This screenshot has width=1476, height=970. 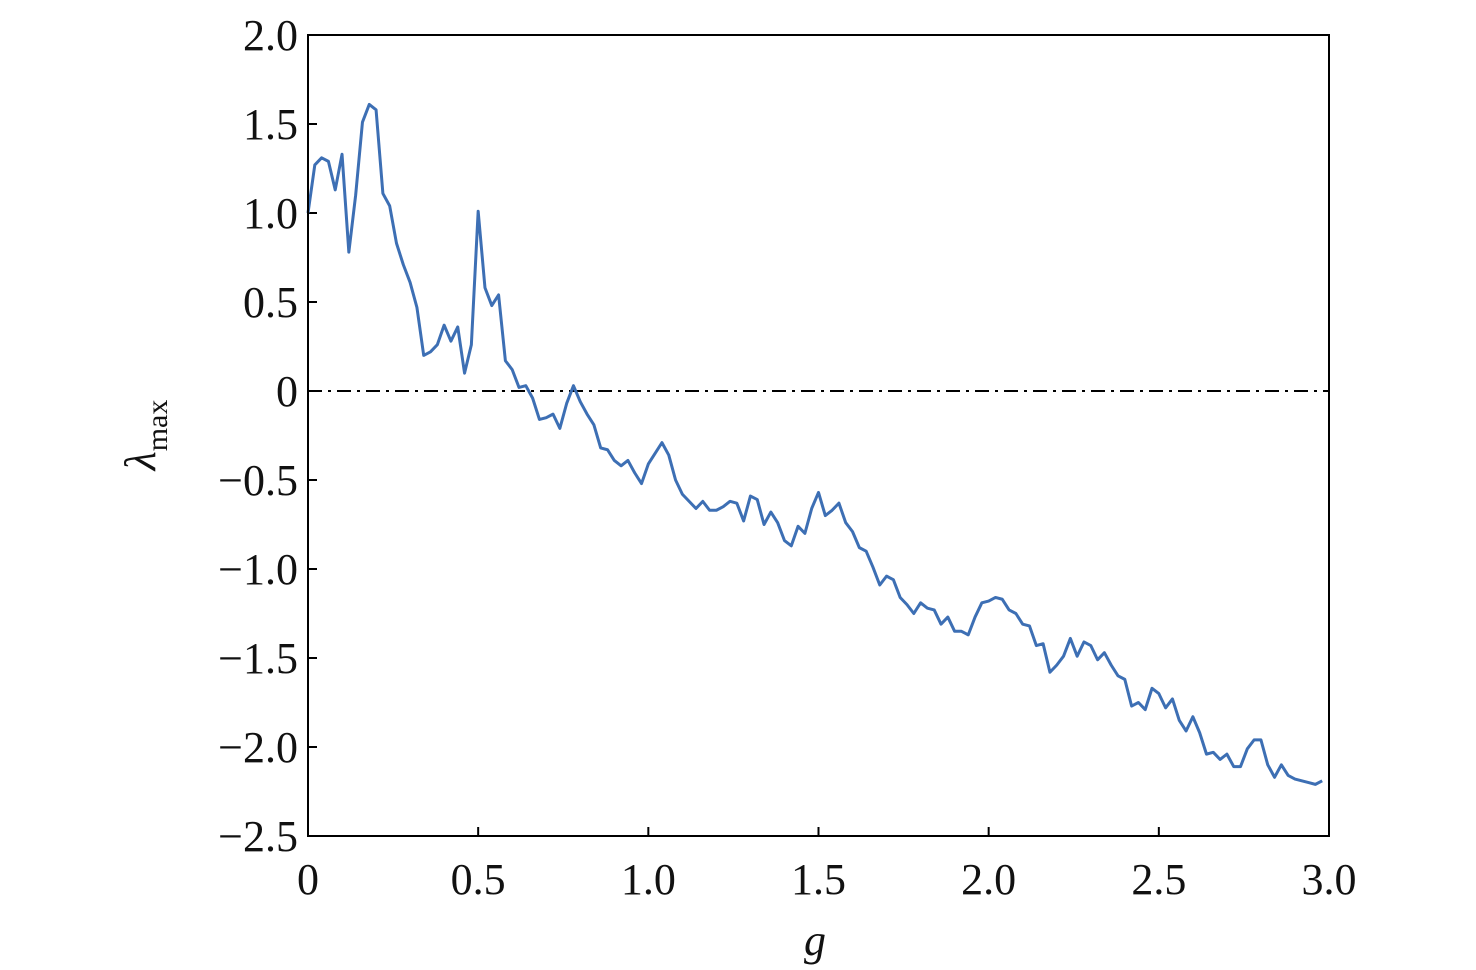 I want to click on y-tick-label: 0.5, so click(x=270, y=302).